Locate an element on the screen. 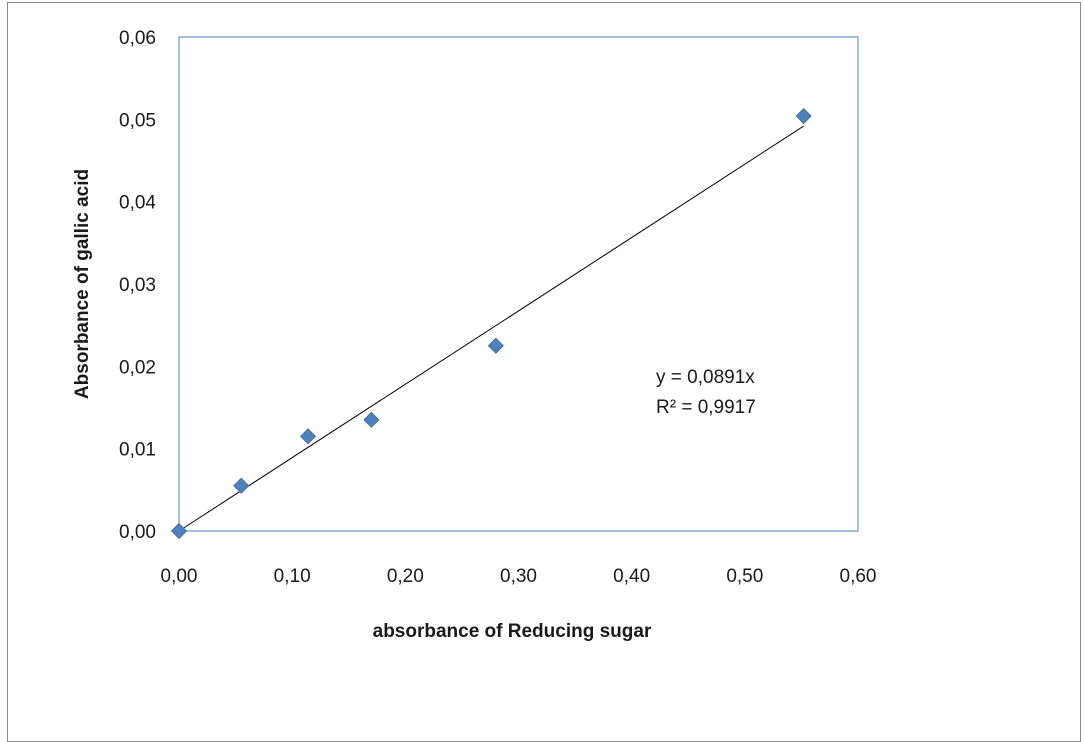  trendline-equation: y = 0,0891x is located at coordinates (705, 377).